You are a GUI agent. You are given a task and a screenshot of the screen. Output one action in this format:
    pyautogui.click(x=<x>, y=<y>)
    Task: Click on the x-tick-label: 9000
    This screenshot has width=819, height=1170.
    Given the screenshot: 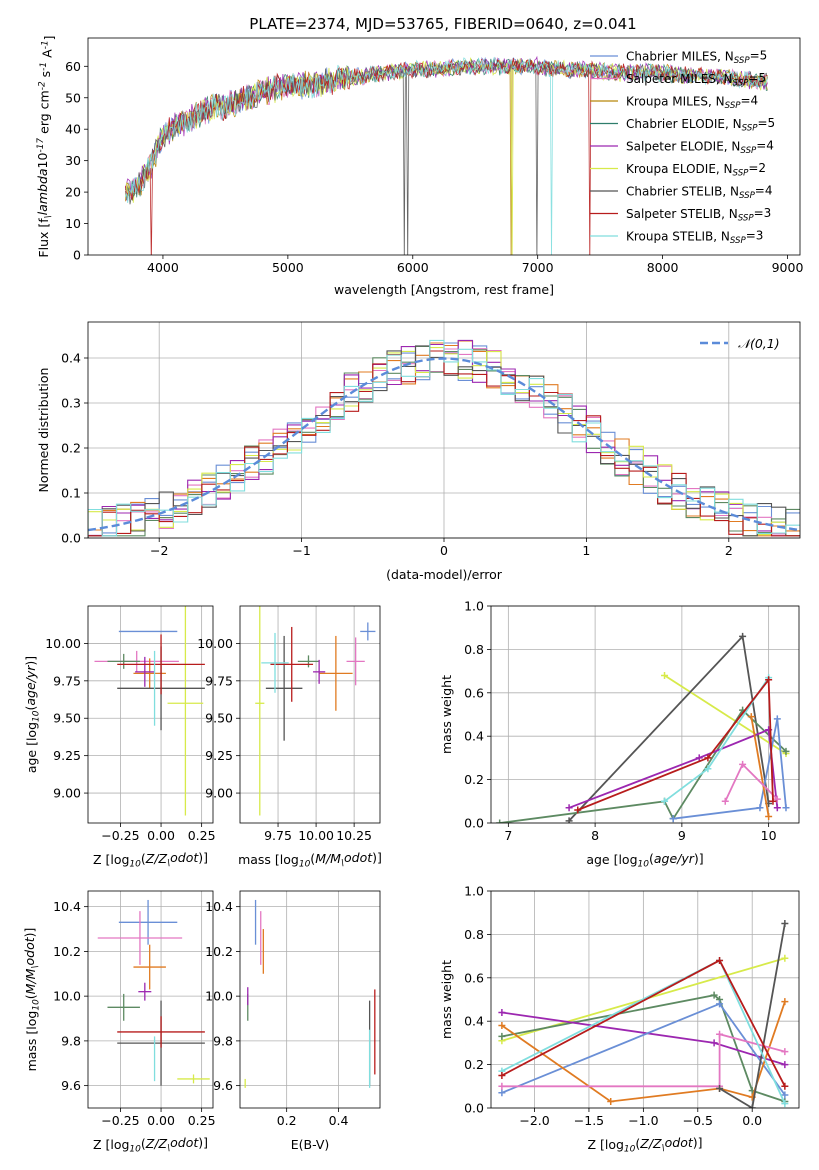 What is the action you would take?
    pyautogui.click(x=788, y=267)
    